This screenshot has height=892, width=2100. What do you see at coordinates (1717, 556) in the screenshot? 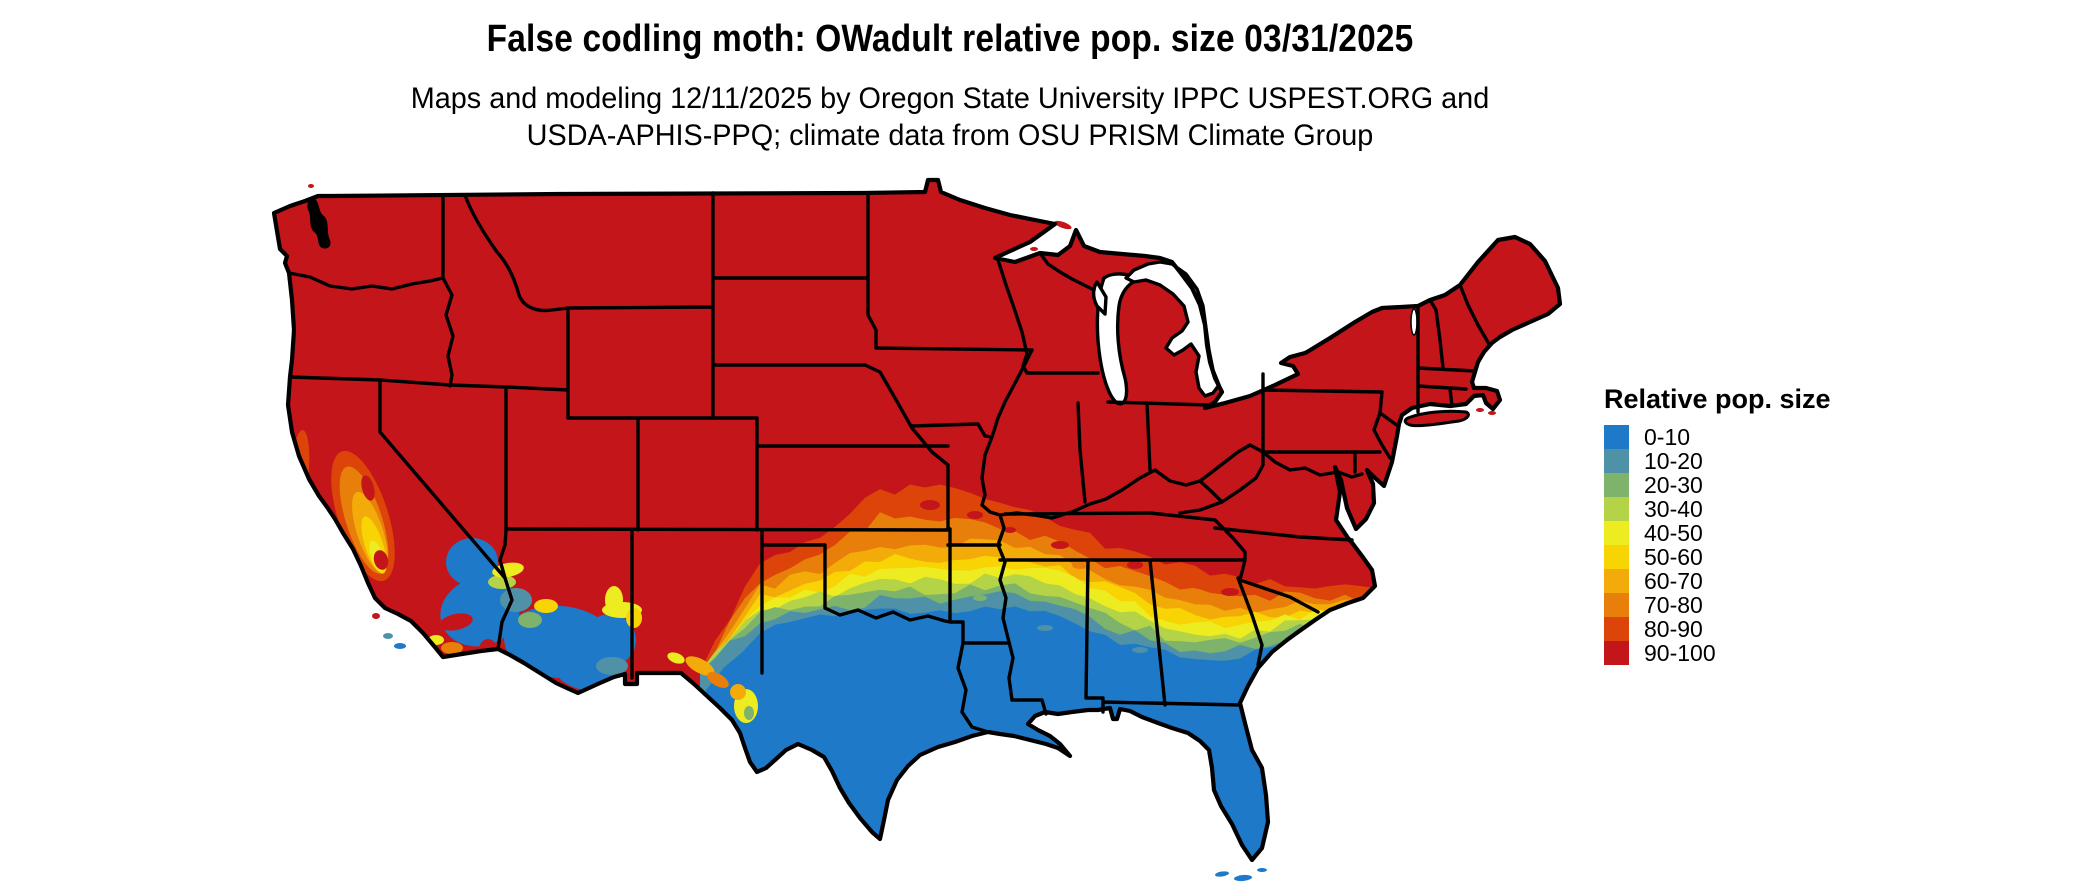
I see `legend-row: 50-60` at bounding box center [1717, 556].